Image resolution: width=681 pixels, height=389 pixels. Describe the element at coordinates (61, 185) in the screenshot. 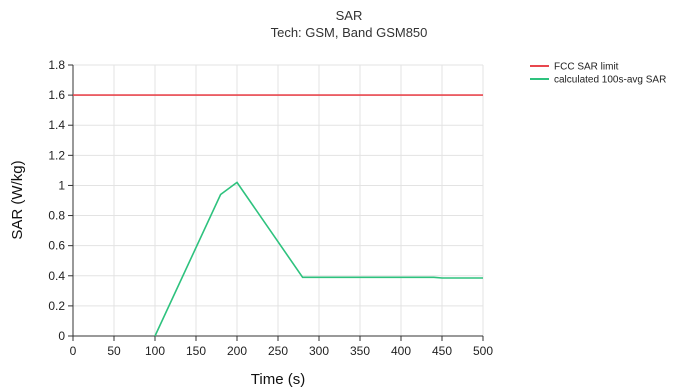

I see `y-tick-label: 1` at that location.